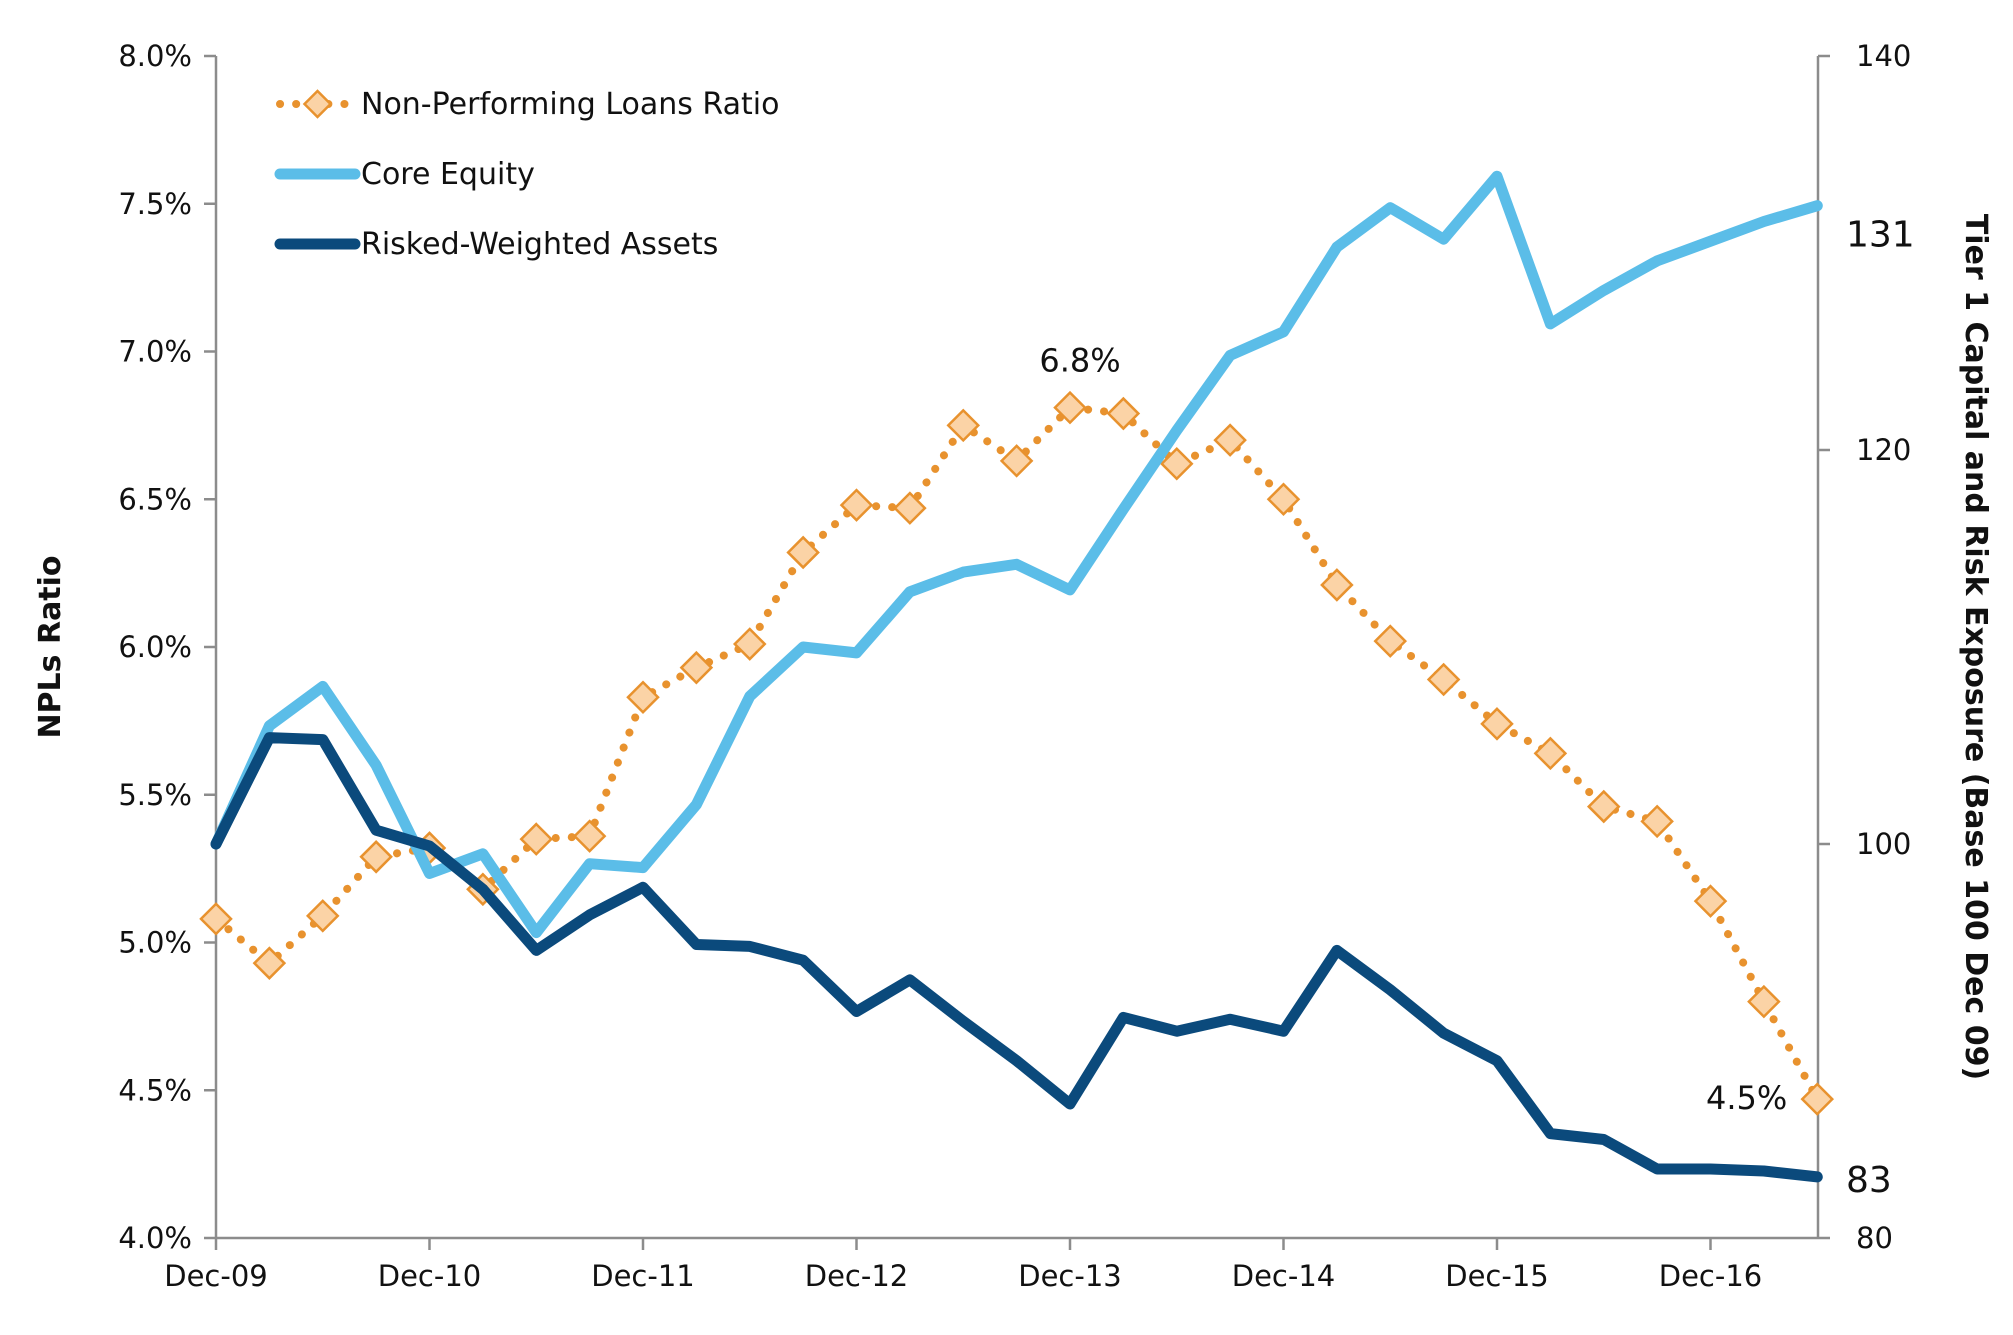 The height and width of the screenshot is (1335, 2013). Describe the element at coordinates (1883, 450) in the screenshot. I see `y-right-tick-label: 120` at that location.